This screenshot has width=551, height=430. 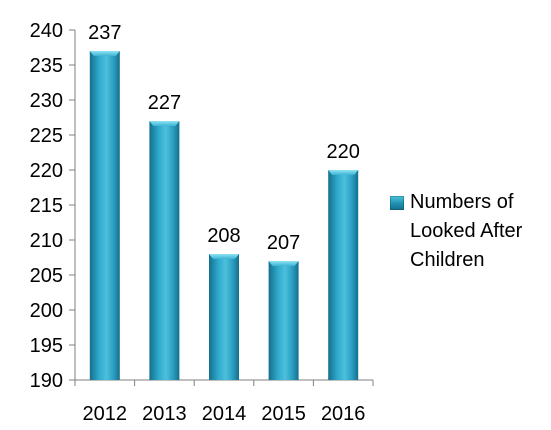 I want to click on x-tick-label: 2014, so click(x=224, y=414).